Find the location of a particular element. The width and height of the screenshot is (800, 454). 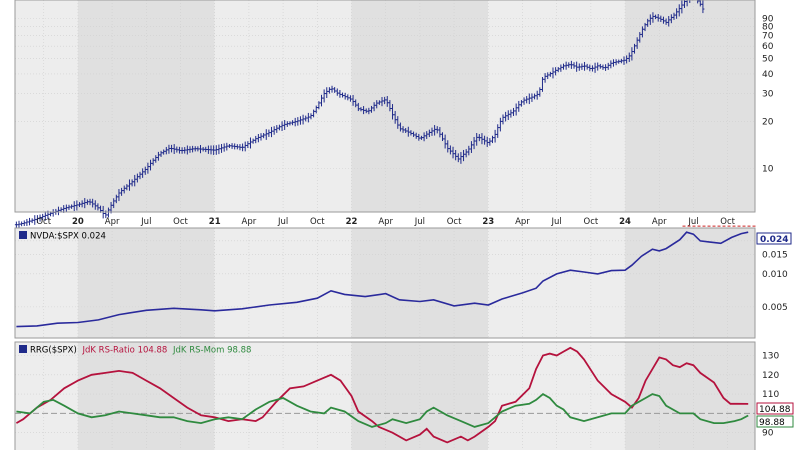

rs-last-value: 0.024 is located at coordinates (774, 240).